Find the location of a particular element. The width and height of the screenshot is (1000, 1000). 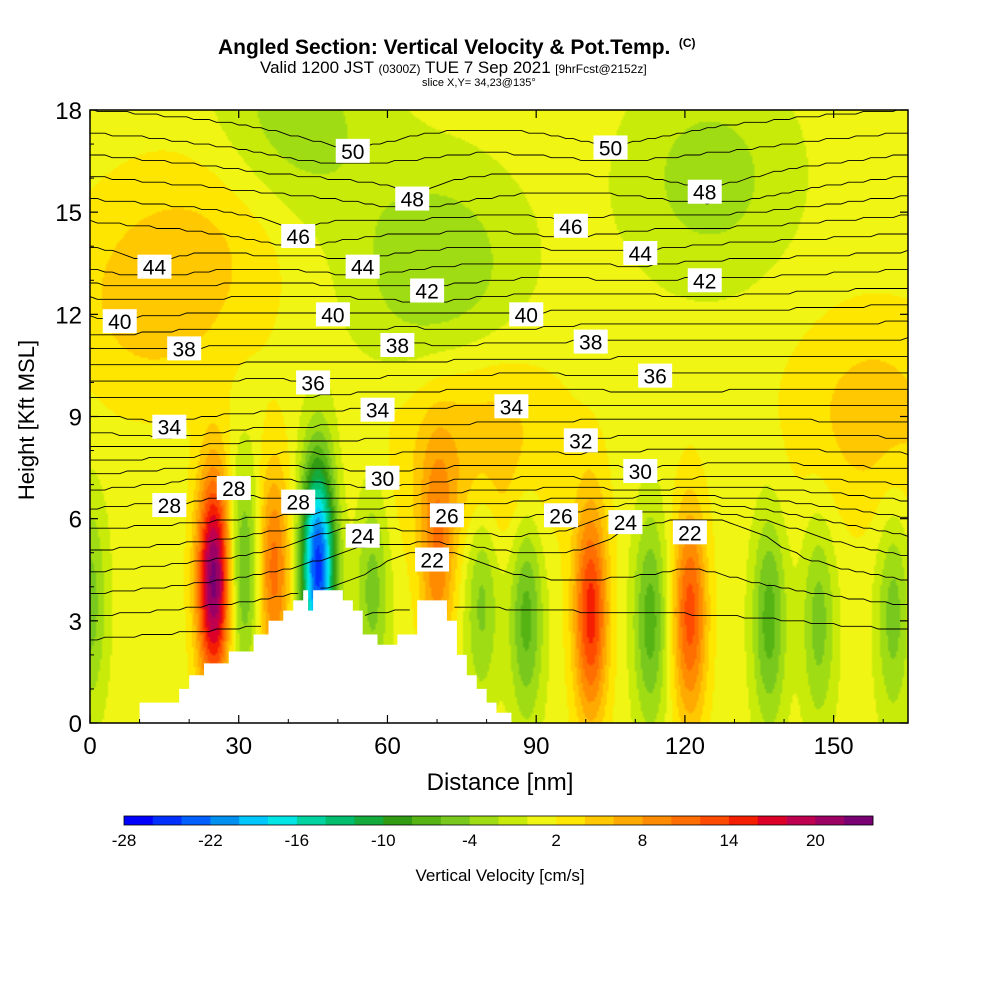

colorbar-tick-label: -10 is located at coordinates (383, 840).